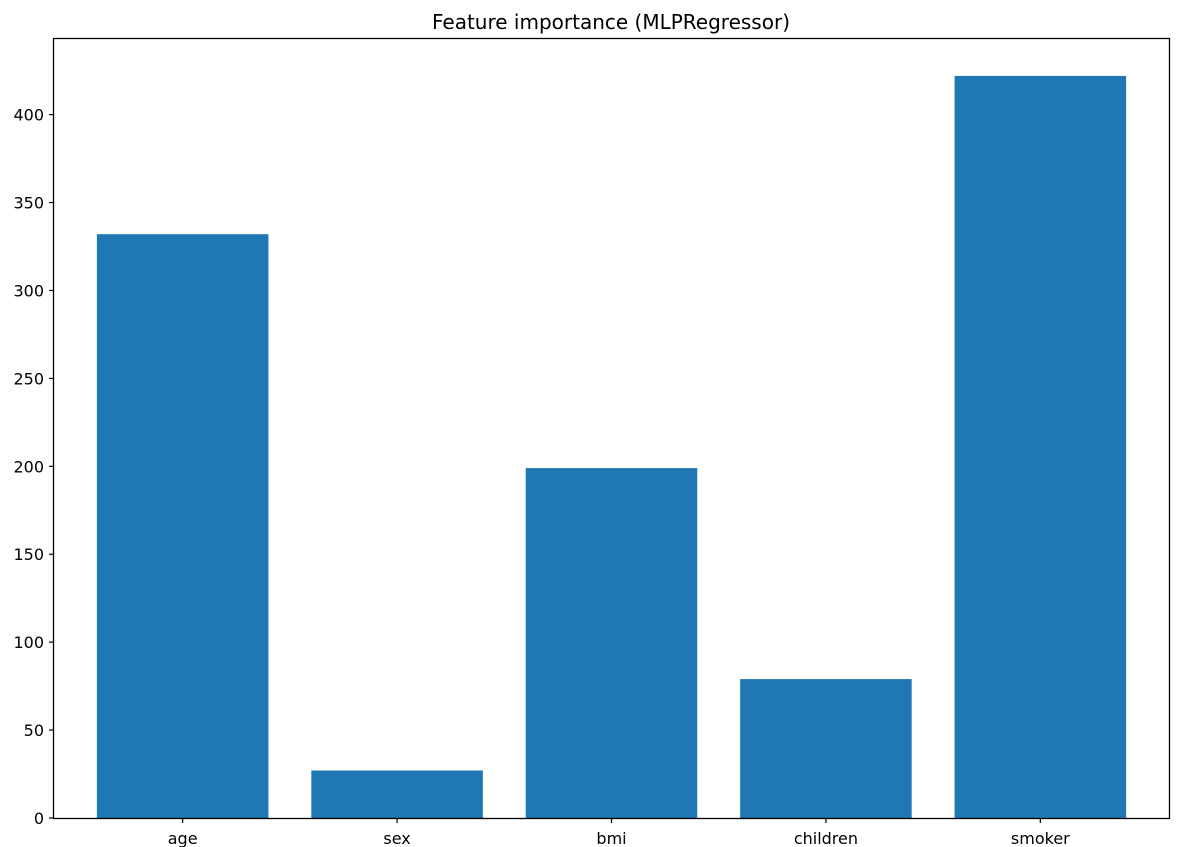  What do you see at coordinates (611, 838) in the screenshot?
I see `x-tick-label-bmi: bmi` at bounding box center [611, 838].